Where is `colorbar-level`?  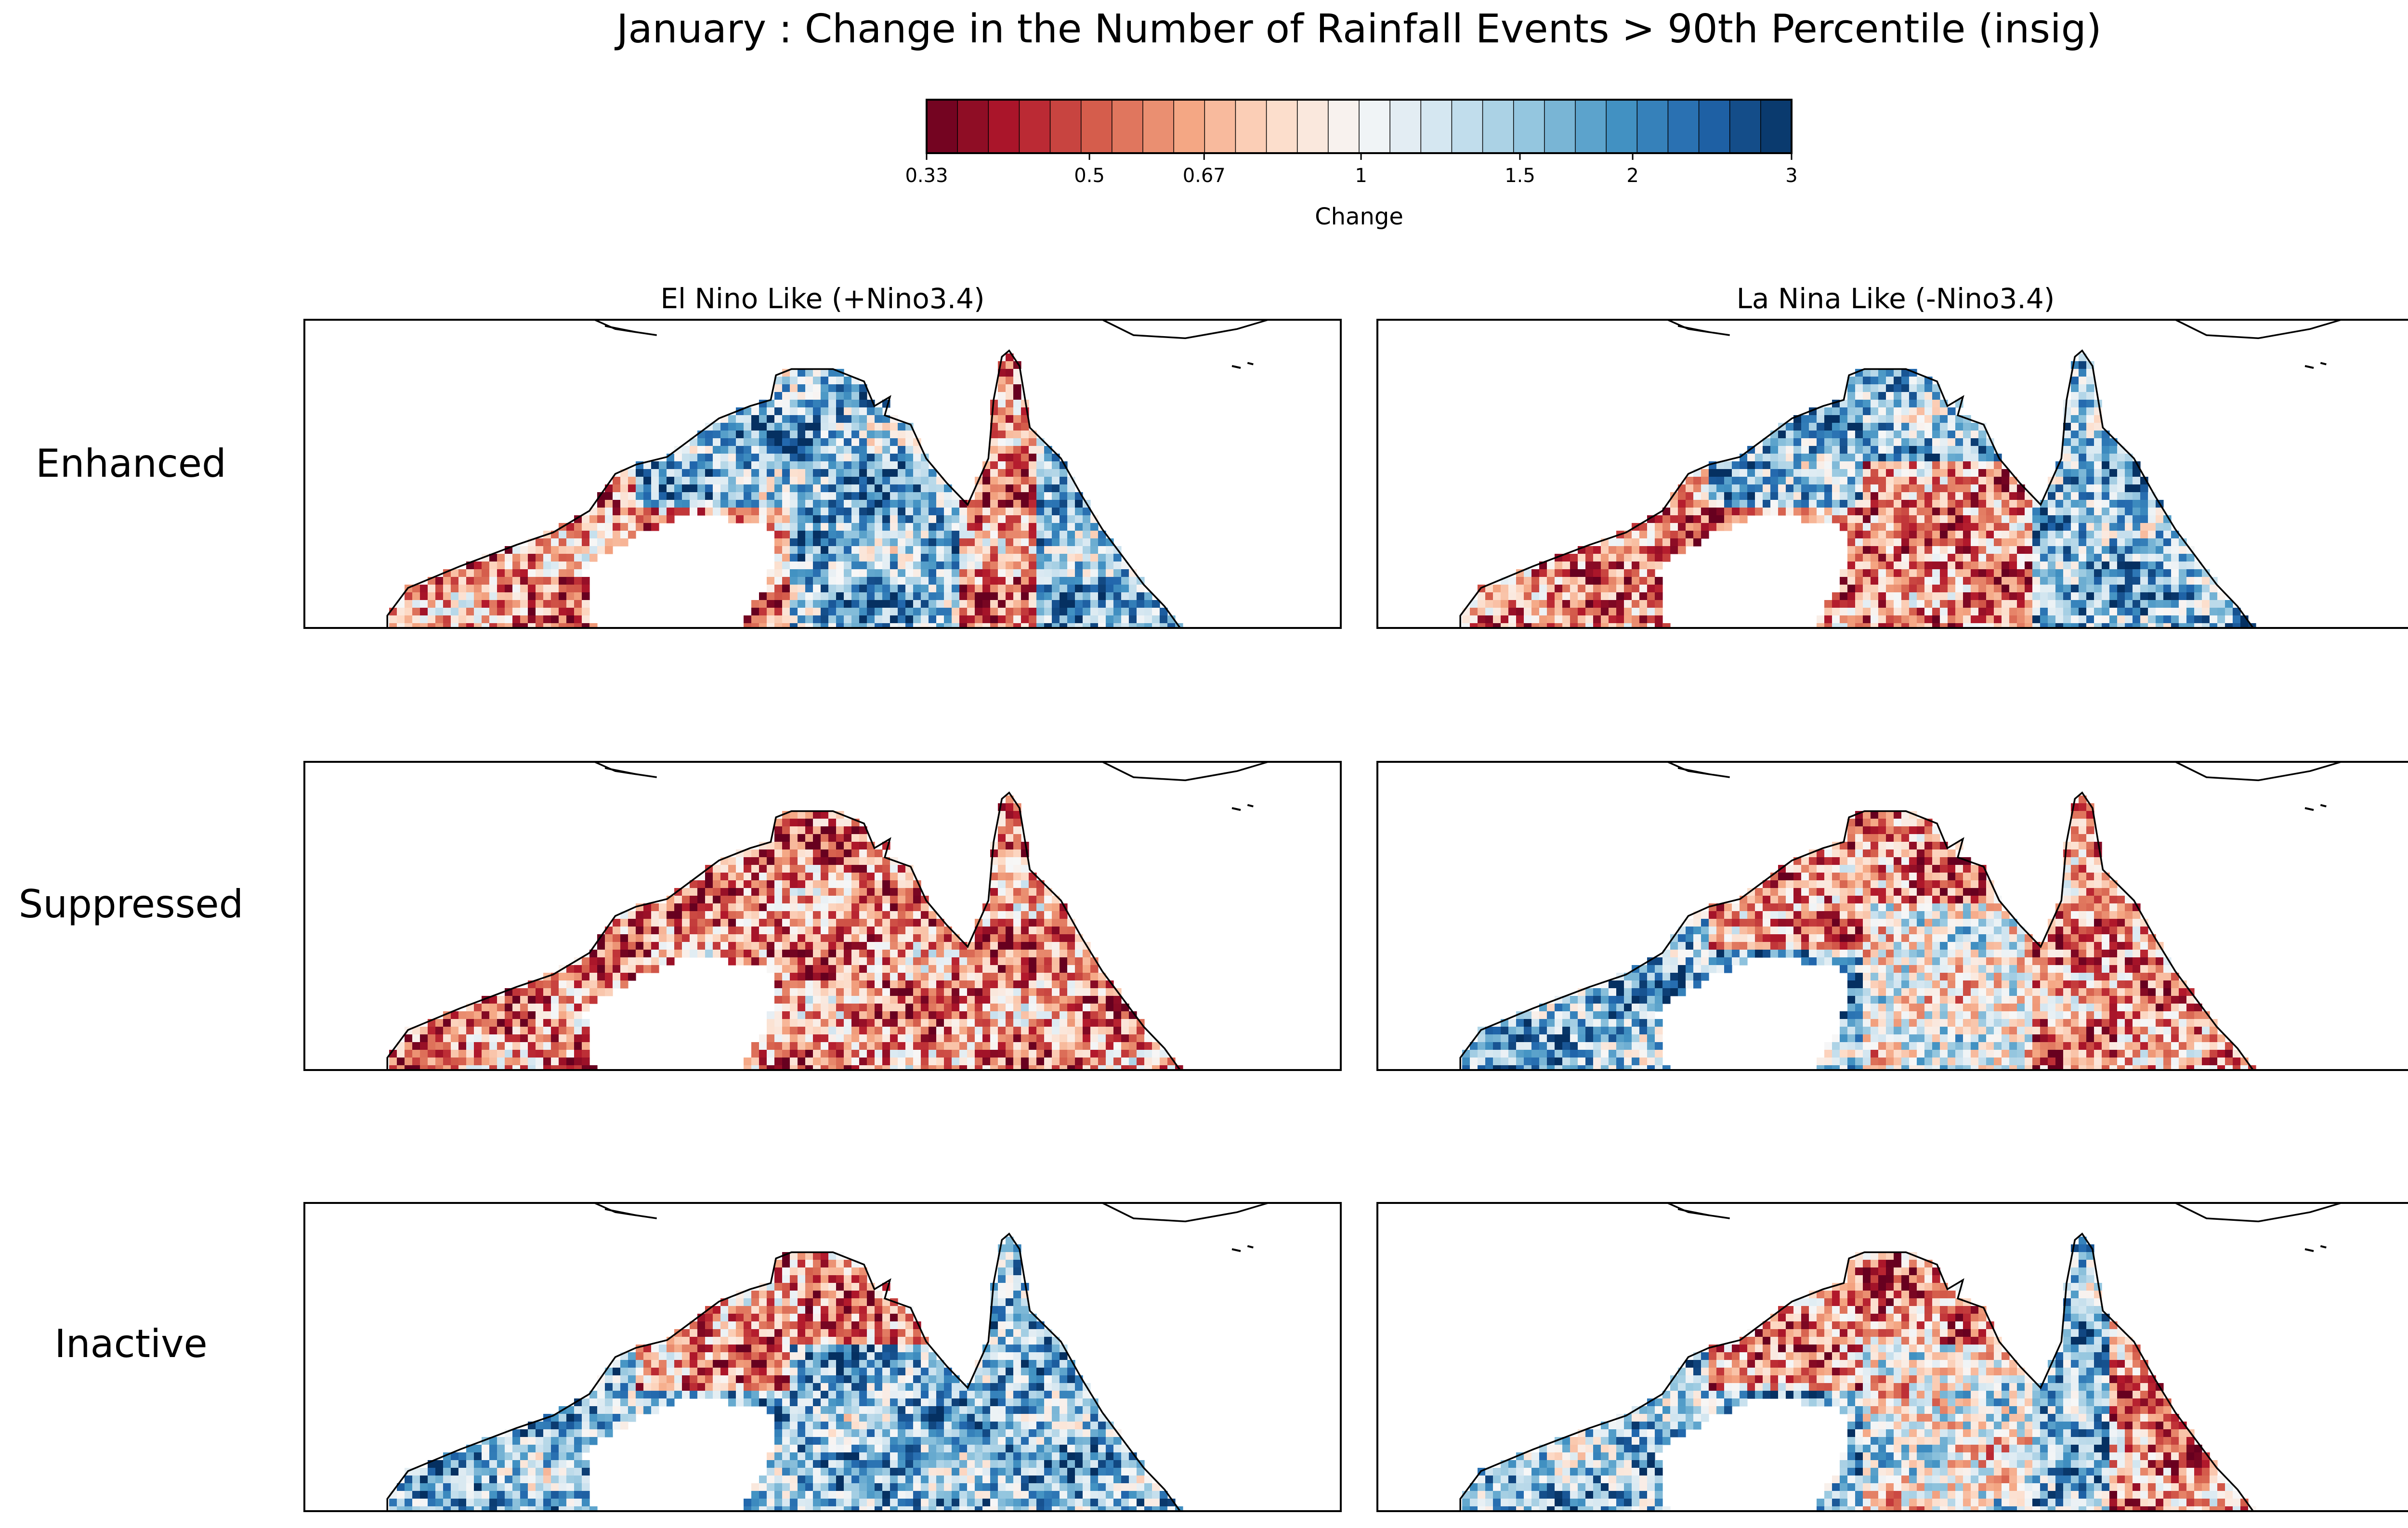
colorbar-level is located at coordinates (1776, 127).